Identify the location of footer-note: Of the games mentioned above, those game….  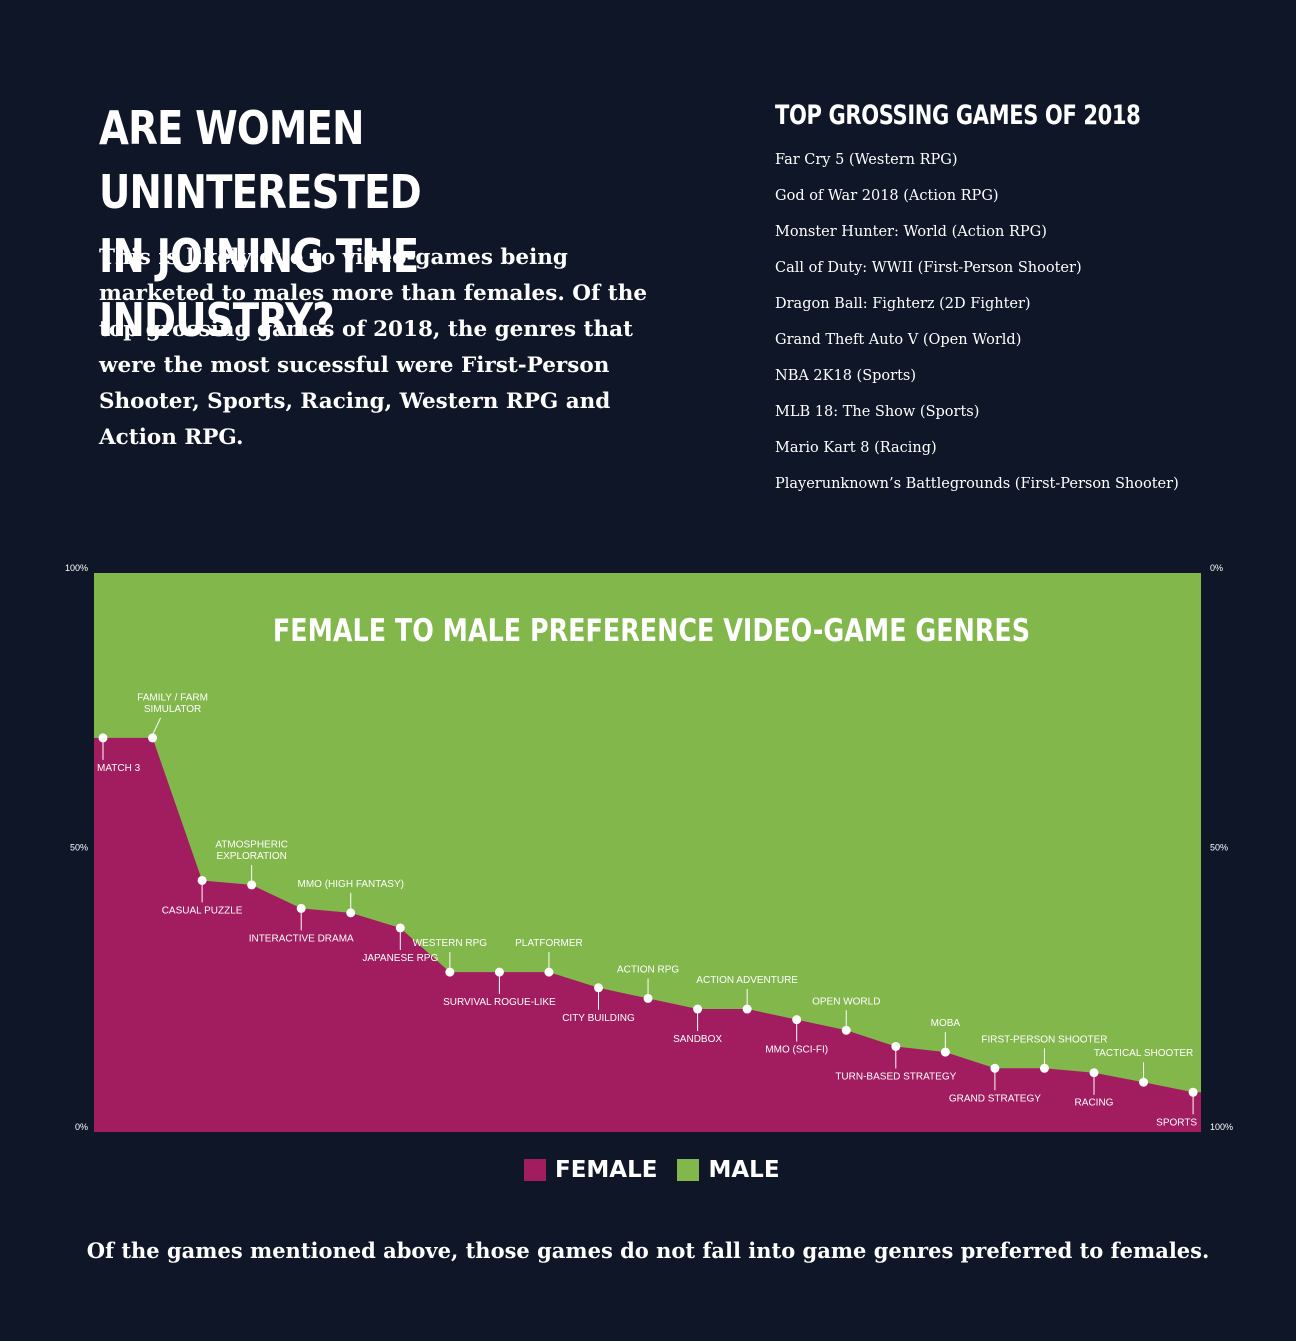
(648, 1250).